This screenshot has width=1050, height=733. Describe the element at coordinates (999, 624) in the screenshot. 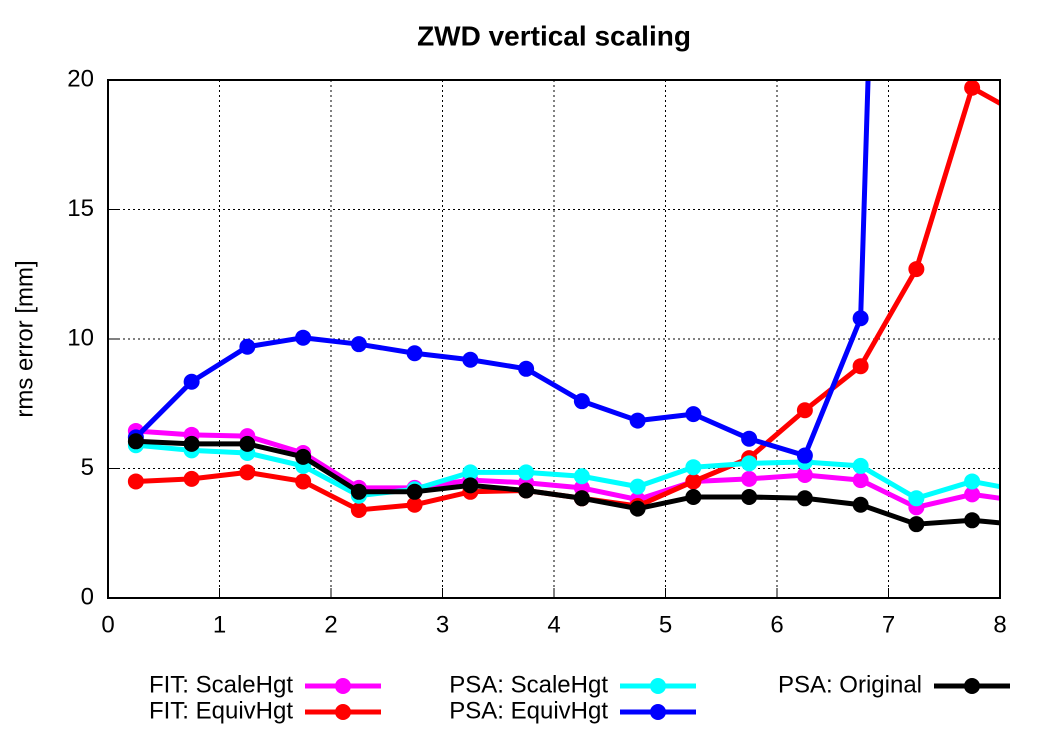

I see `x-tick-label: 8` at that location.